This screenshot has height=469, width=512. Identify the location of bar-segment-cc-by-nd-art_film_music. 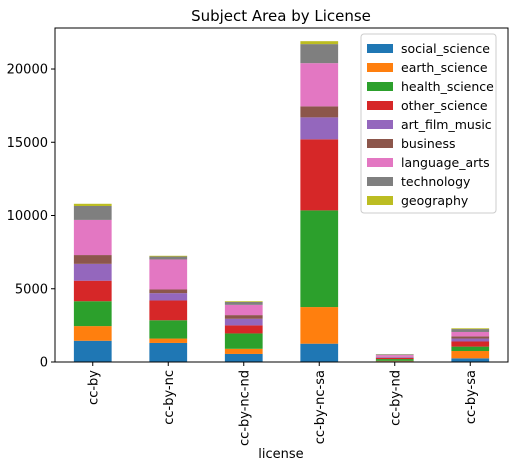
(394, 357).